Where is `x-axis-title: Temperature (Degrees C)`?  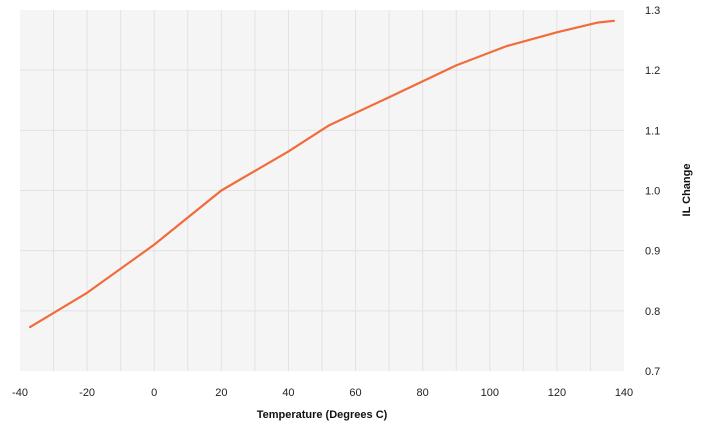
x-axis-title: Temperature (Degrees C) is located at coordinates (322, 415).